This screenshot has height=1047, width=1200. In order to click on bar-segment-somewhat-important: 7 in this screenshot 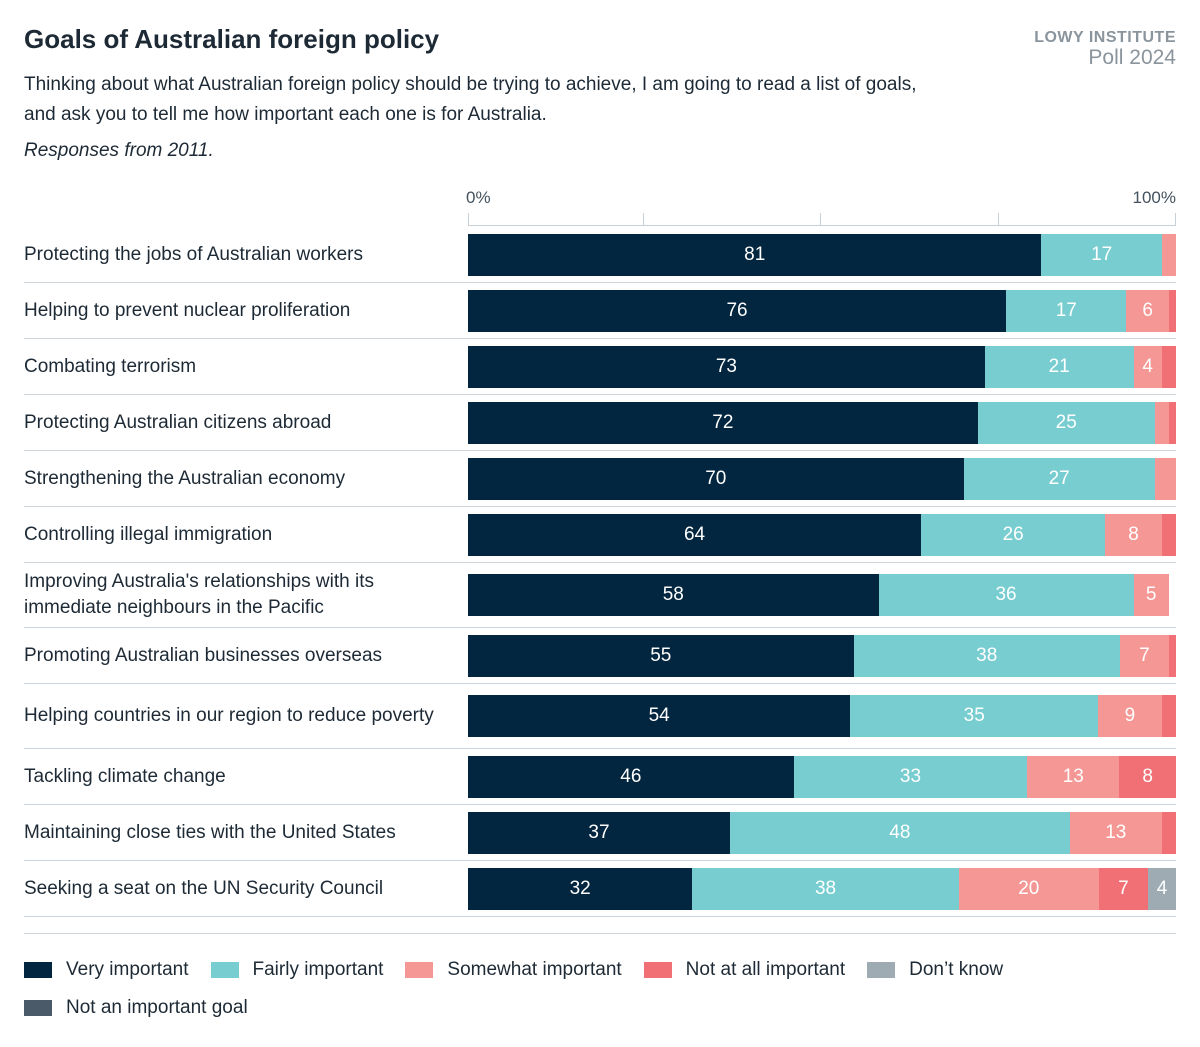, I will do `click(1144, 655)`.